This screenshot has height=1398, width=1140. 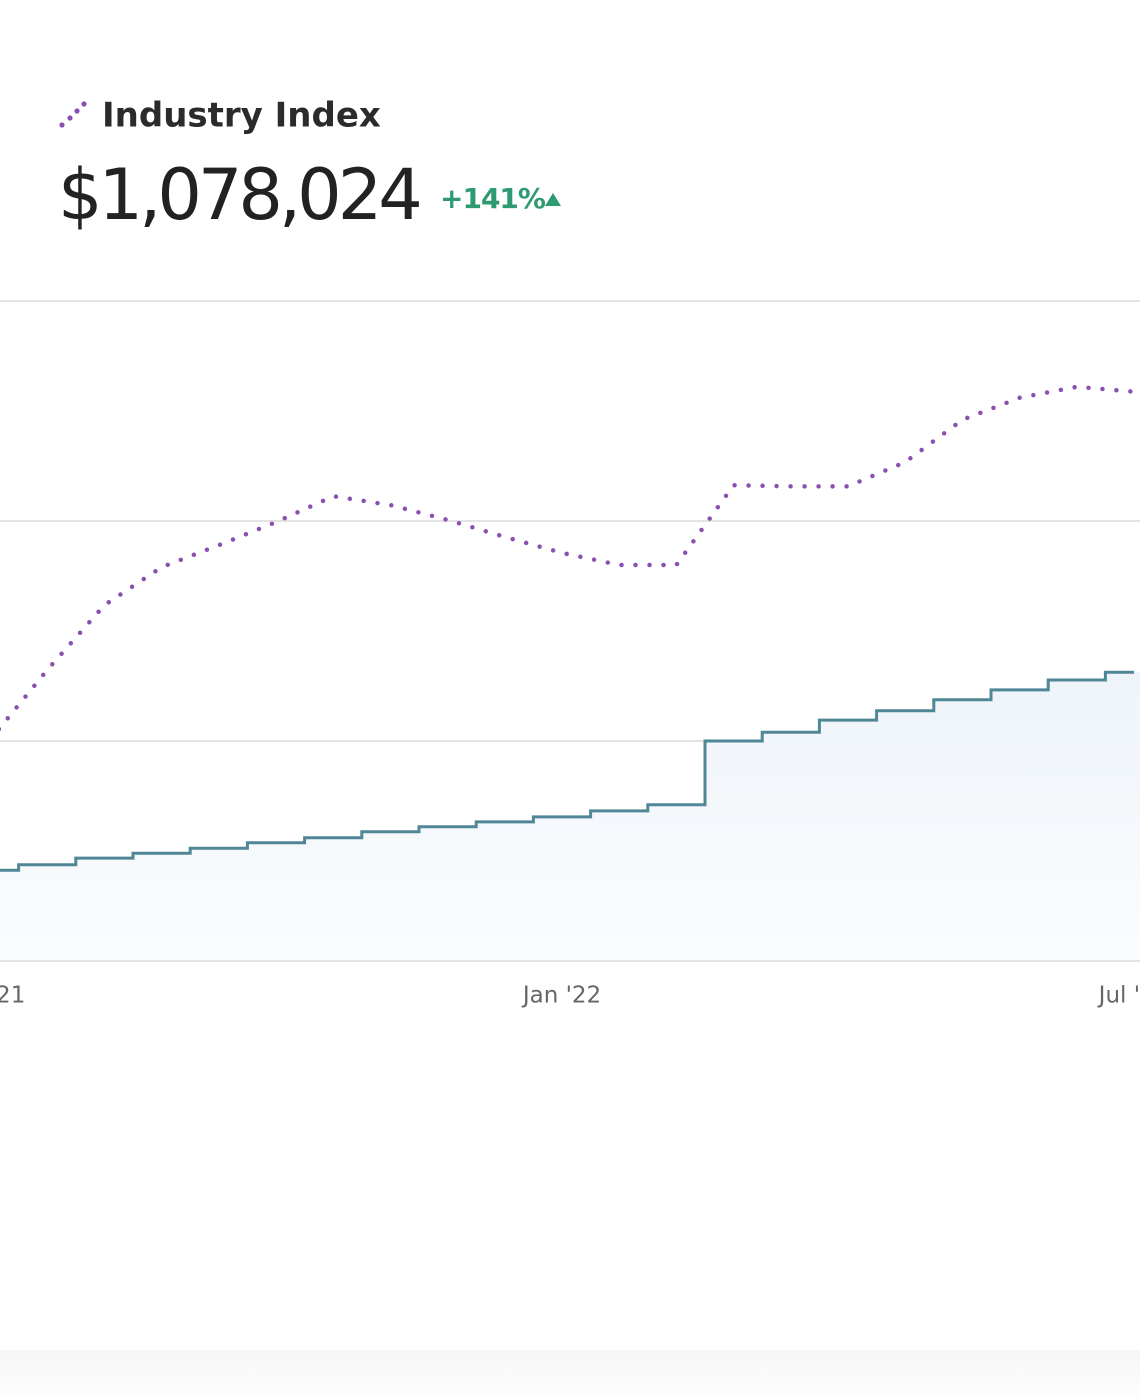 What do you see at coordinates (12, 996) in the screenshot?
I see `x-tick-label: Jul '21` at bounding box center [12, 996].